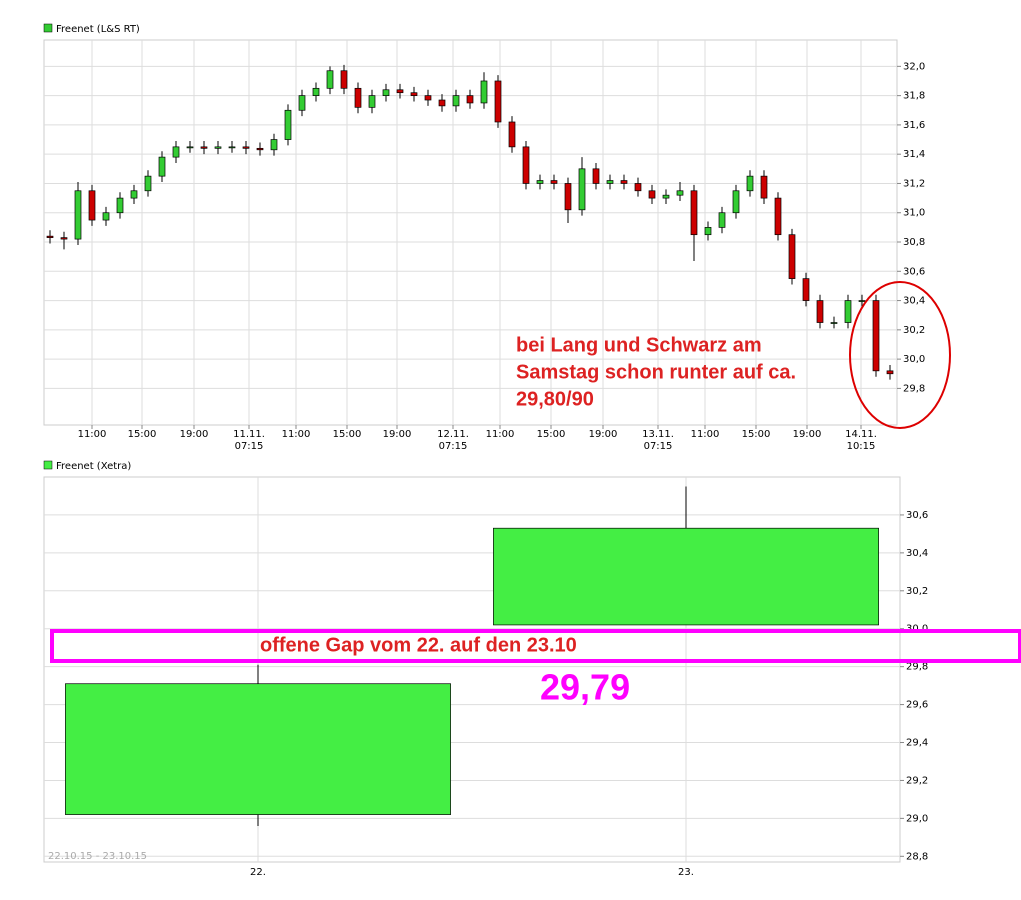 The height and width of the screenshot is (900, 1021). What do you see at coordinates (917, 743) in the screenshot?
I see `y-tick-label: 29,4` at bounding box center [917, 743].